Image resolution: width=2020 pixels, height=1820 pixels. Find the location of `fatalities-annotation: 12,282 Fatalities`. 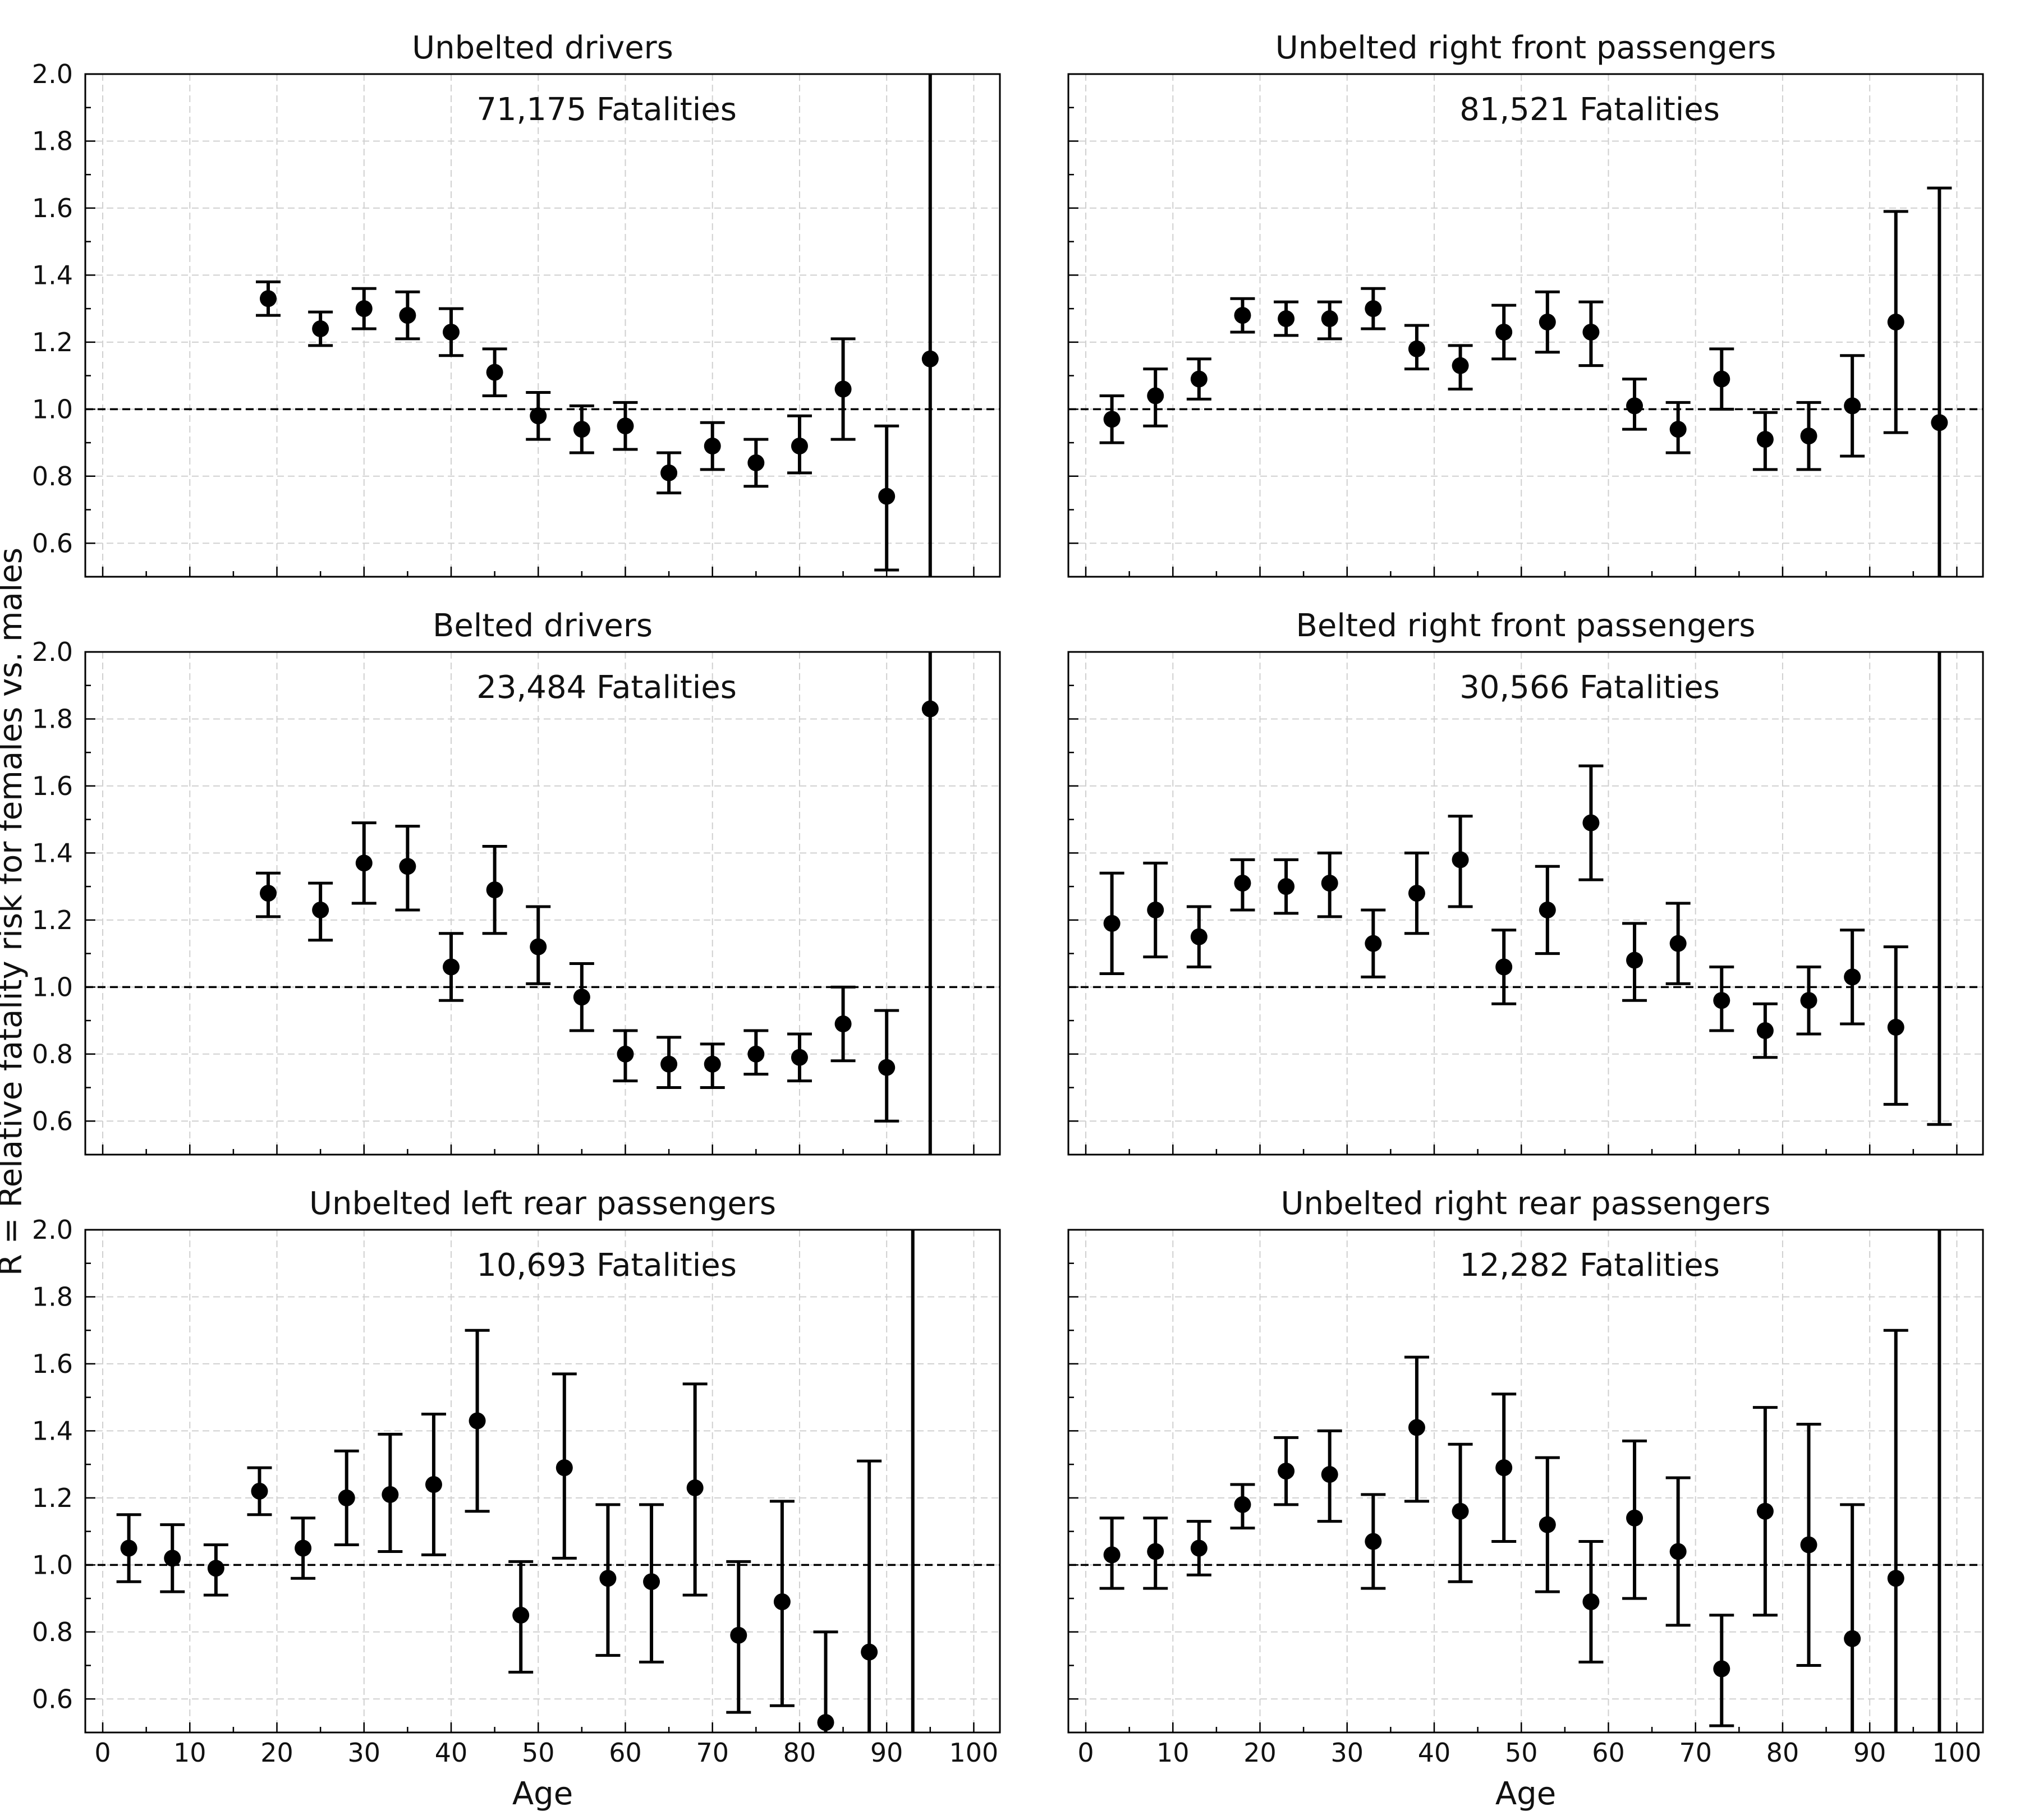

fatalities-annotation: 12,282 Fatalities is located at coordinates (1590, 1265).